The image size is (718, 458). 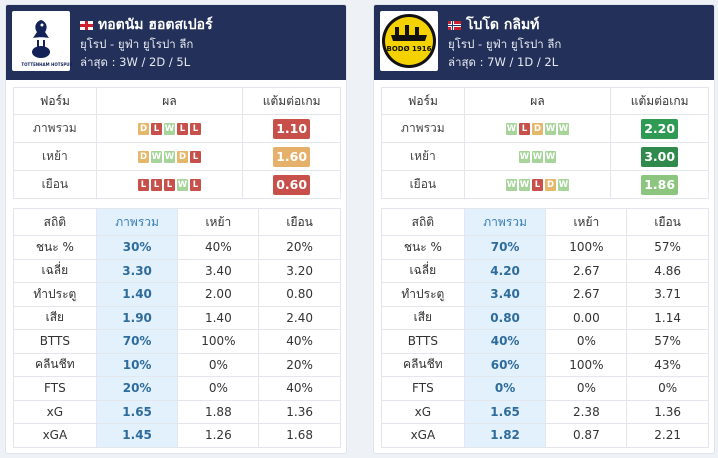 I want to click on stat-row: BTTS 70% 100% 40%, so click(x=177, y=341).